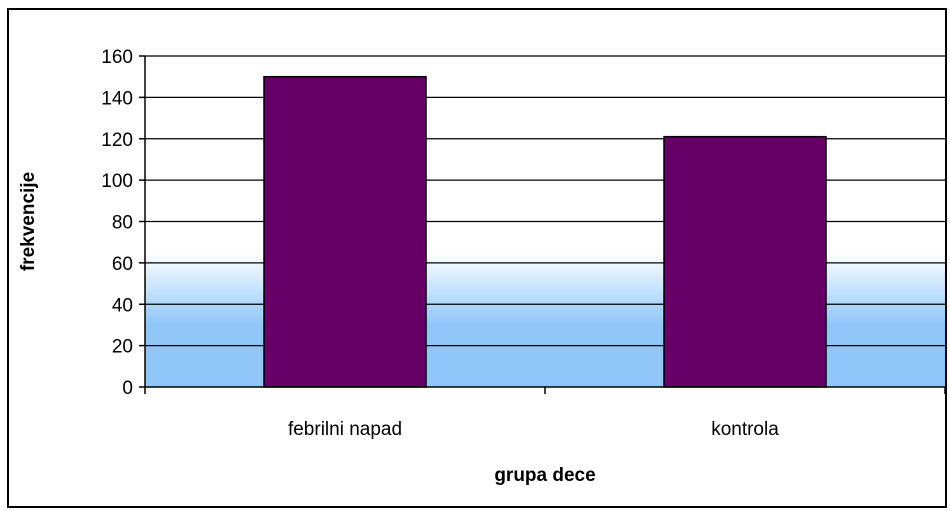  What do you see at coordinates (745, 261) in the screenshot?
I see `bar-kontrola` at bounding box center [745, 261].